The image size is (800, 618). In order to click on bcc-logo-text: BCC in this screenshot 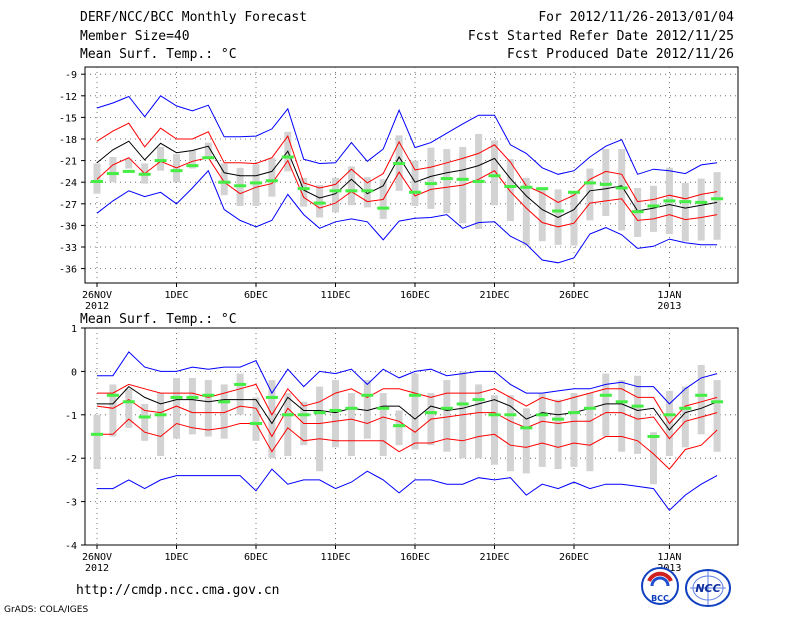, I will do `click(660, 598)`.